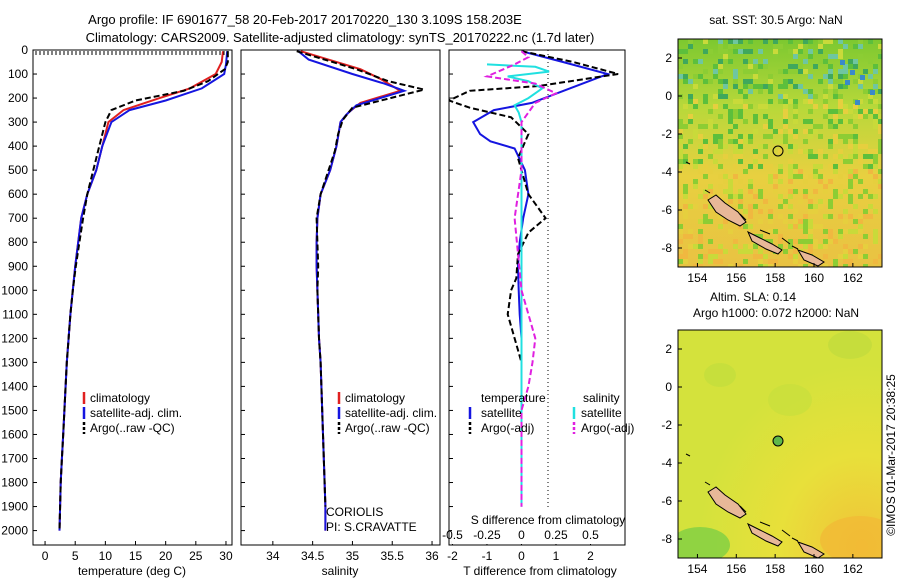 The image size is (900, 580). I want to click on depth-tick-label: 1700, so click(14, 458).